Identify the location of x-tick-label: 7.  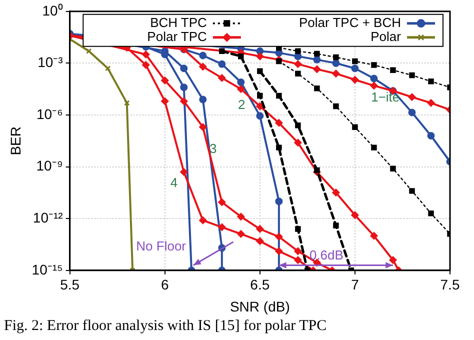
(355, 284).